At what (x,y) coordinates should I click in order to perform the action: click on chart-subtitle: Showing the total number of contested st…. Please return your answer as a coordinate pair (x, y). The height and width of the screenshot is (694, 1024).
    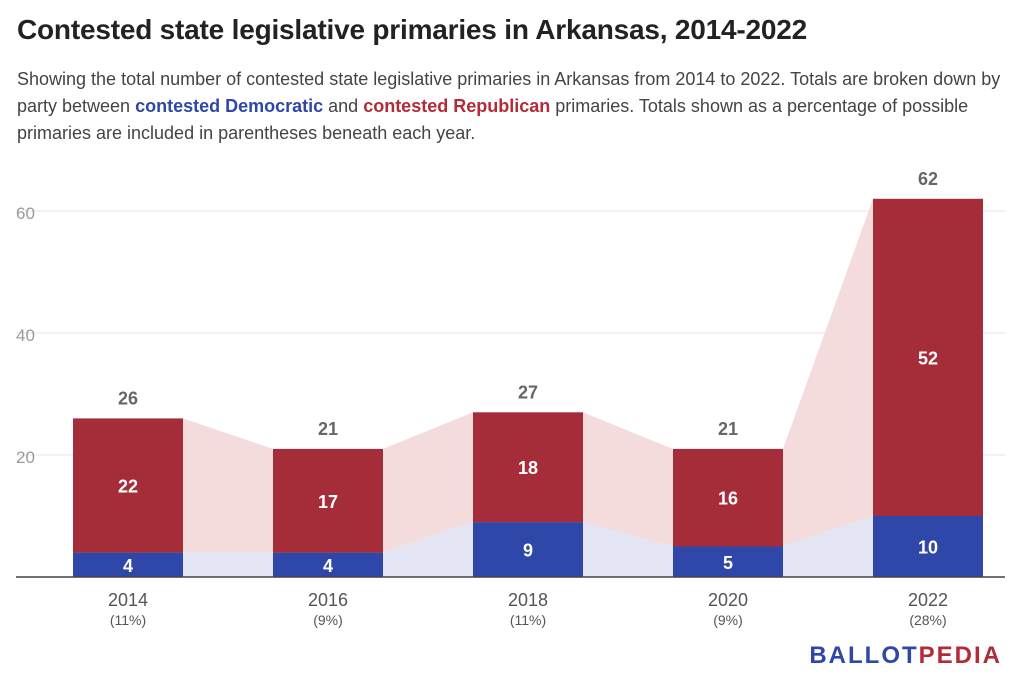
    Looking at the image, I should click on (512, 106).